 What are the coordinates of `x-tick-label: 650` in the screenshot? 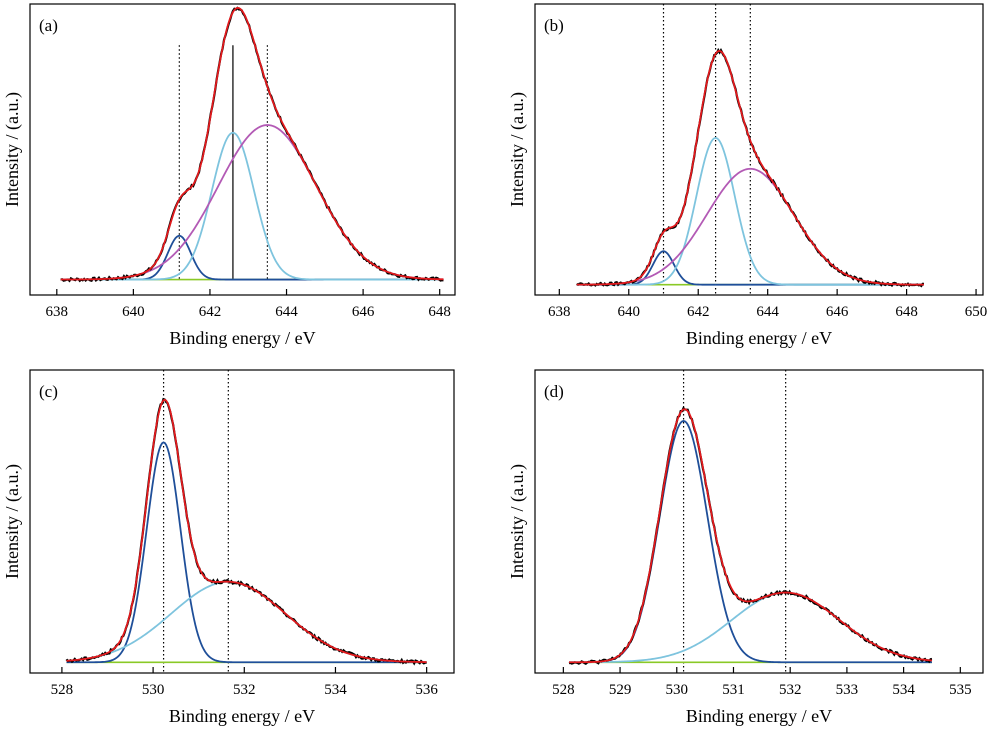 It's located at (976, 312).